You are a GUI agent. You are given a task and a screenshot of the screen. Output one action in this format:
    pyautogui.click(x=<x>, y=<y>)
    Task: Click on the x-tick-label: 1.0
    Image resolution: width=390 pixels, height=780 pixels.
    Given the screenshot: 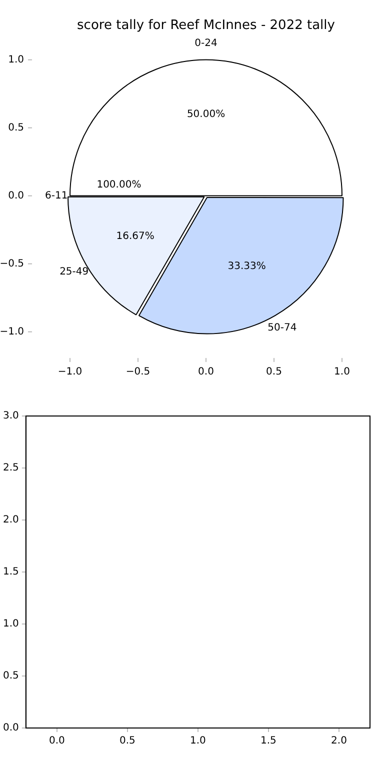 What is the action you would take?
    pyautogui.click(x=198, y=741)
    